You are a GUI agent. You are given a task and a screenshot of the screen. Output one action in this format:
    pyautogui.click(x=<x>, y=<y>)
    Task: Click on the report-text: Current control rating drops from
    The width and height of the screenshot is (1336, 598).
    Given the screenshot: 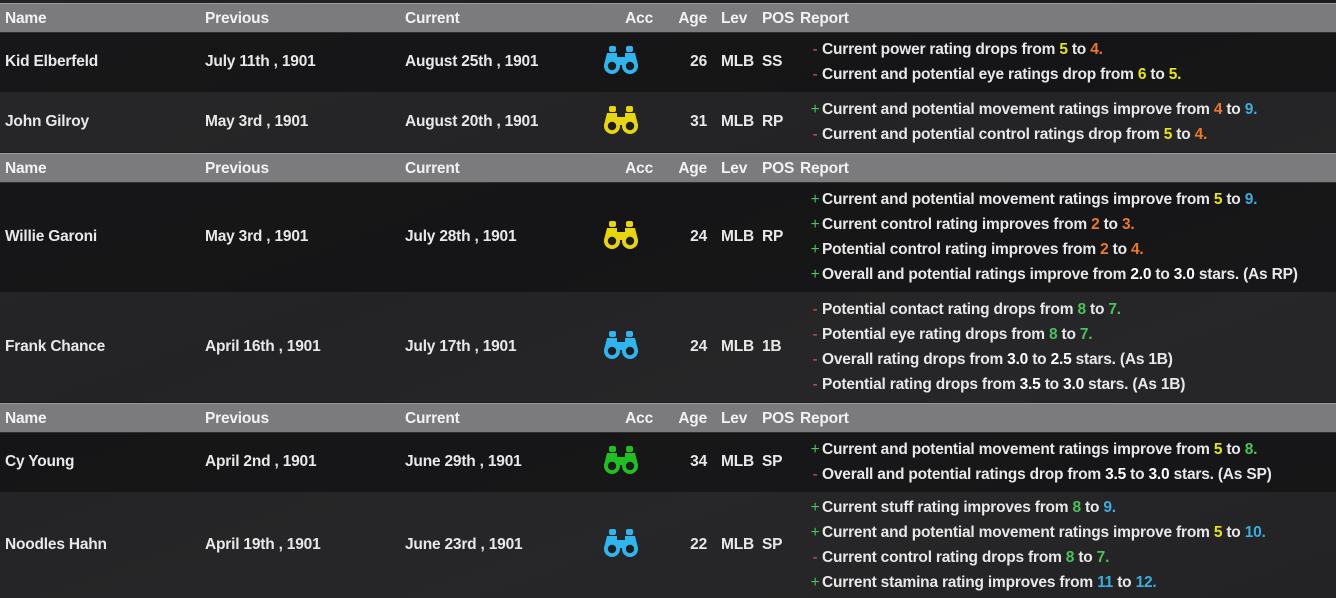 What is the action you would take?
    pyautogui.click(x=944, y=557)
    